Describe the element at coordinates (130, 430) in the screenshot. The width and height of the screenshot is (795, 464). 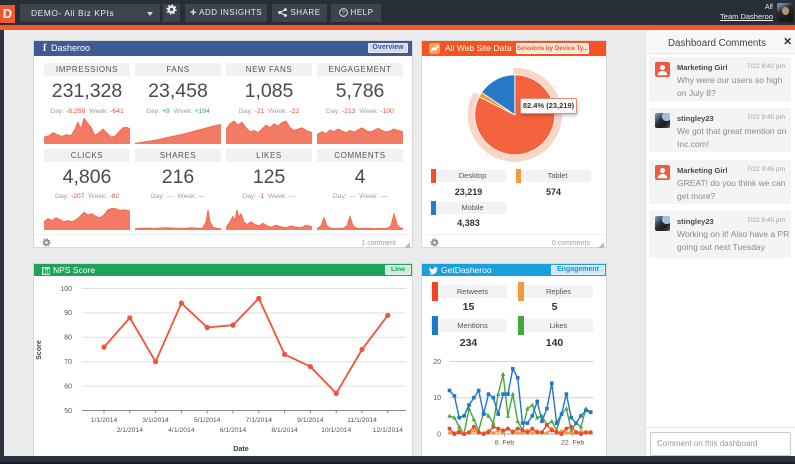
I see `svg-text: 2/1/2014` at that location.